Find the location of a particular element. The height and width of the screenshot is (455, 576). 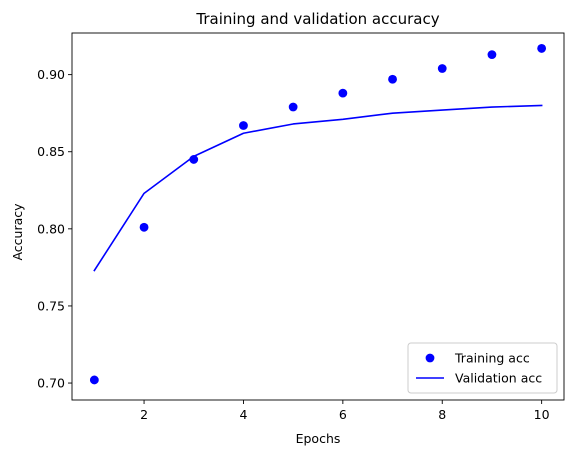

y-tick-label: 0.85 is located at coordinates (51, 151).